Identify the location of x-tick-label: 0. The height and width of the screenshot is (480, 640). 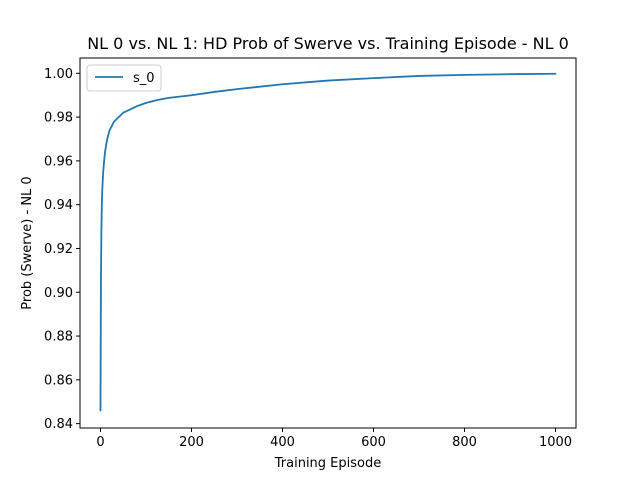
(100, 442).